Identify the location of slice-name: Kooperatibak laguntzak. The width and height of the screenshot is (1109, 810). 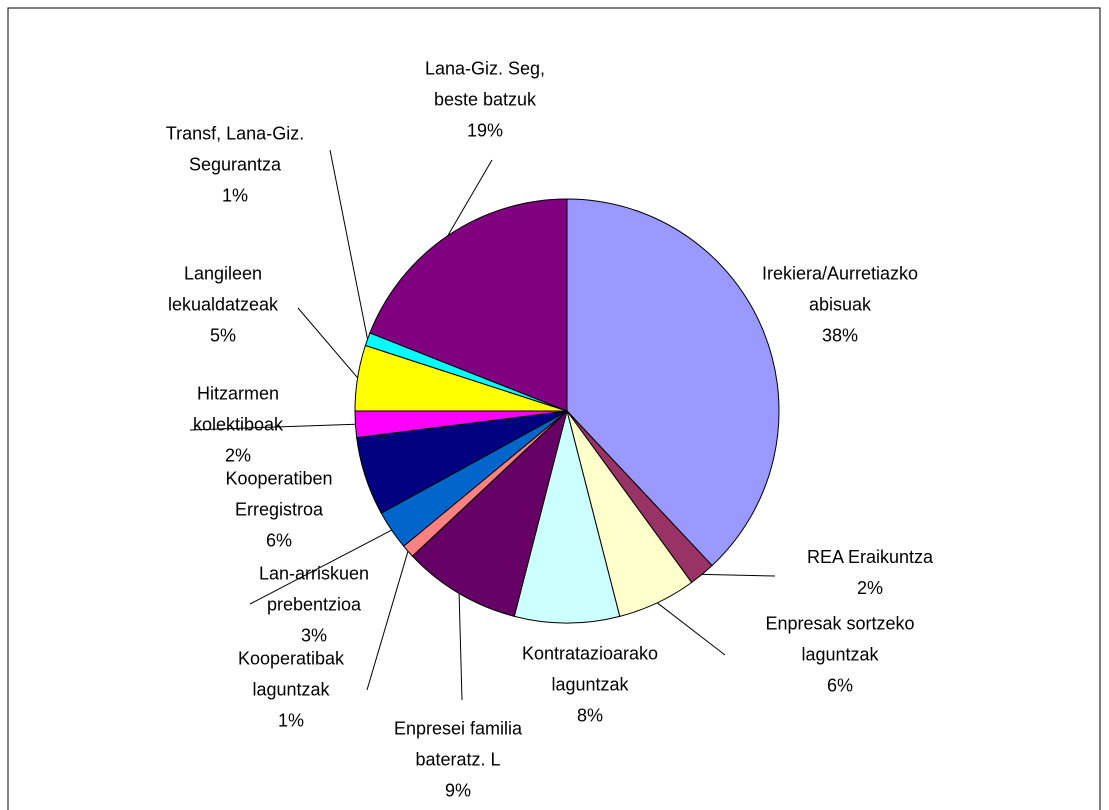
(291, 674).